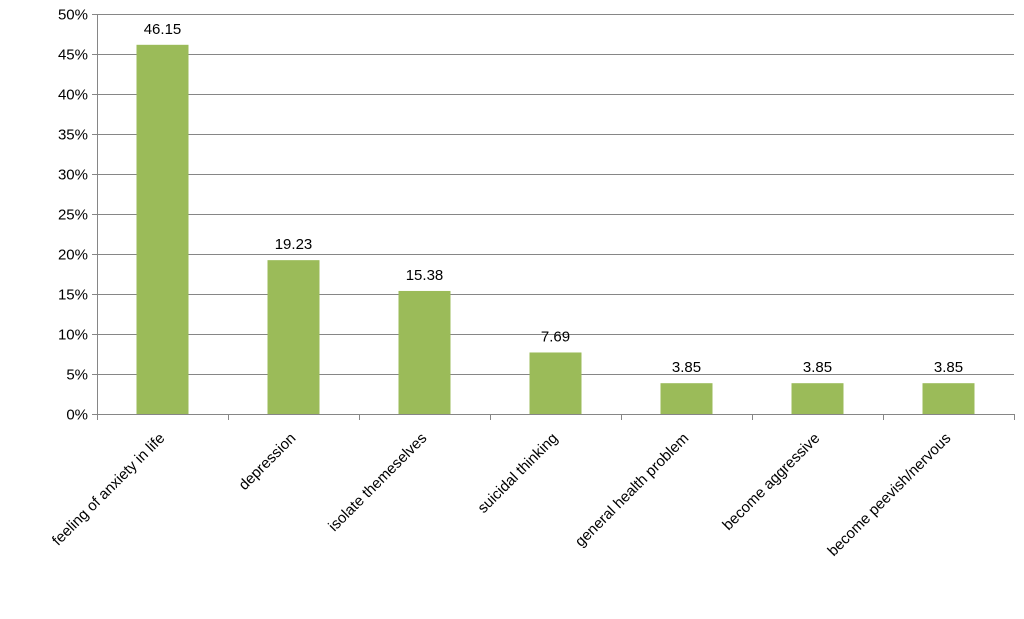 Image resolution: width=1024 pixels, height=619 pixels. I want to click on data-label: 7.69, so click(555, 336).